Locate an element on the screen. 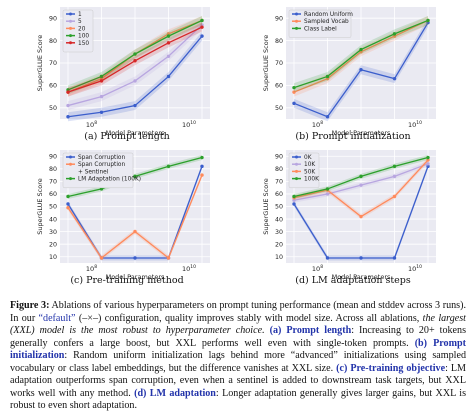 The image size is (474, 413). caption-figure-label: Figure 3: is located at coordinates (30, 305).